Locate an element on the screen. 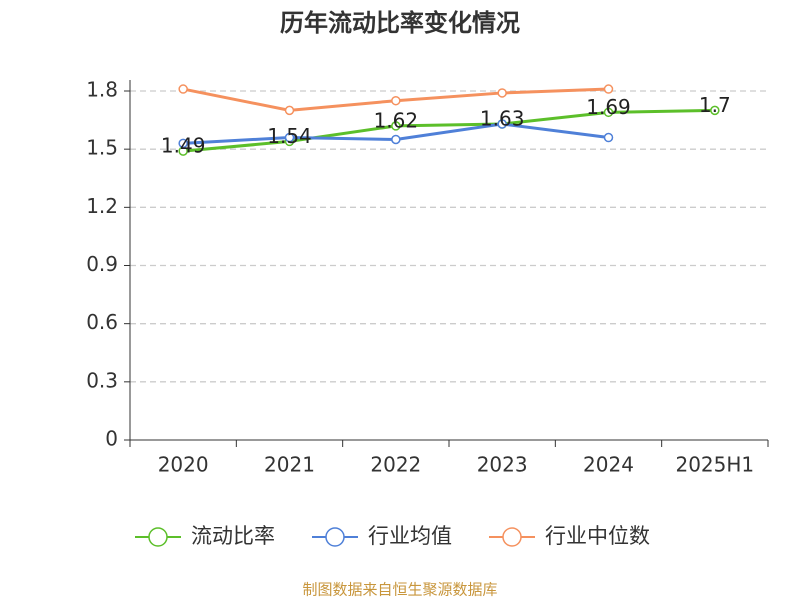  y-tick-label: 1.8 is located at coordinates (102, 90).